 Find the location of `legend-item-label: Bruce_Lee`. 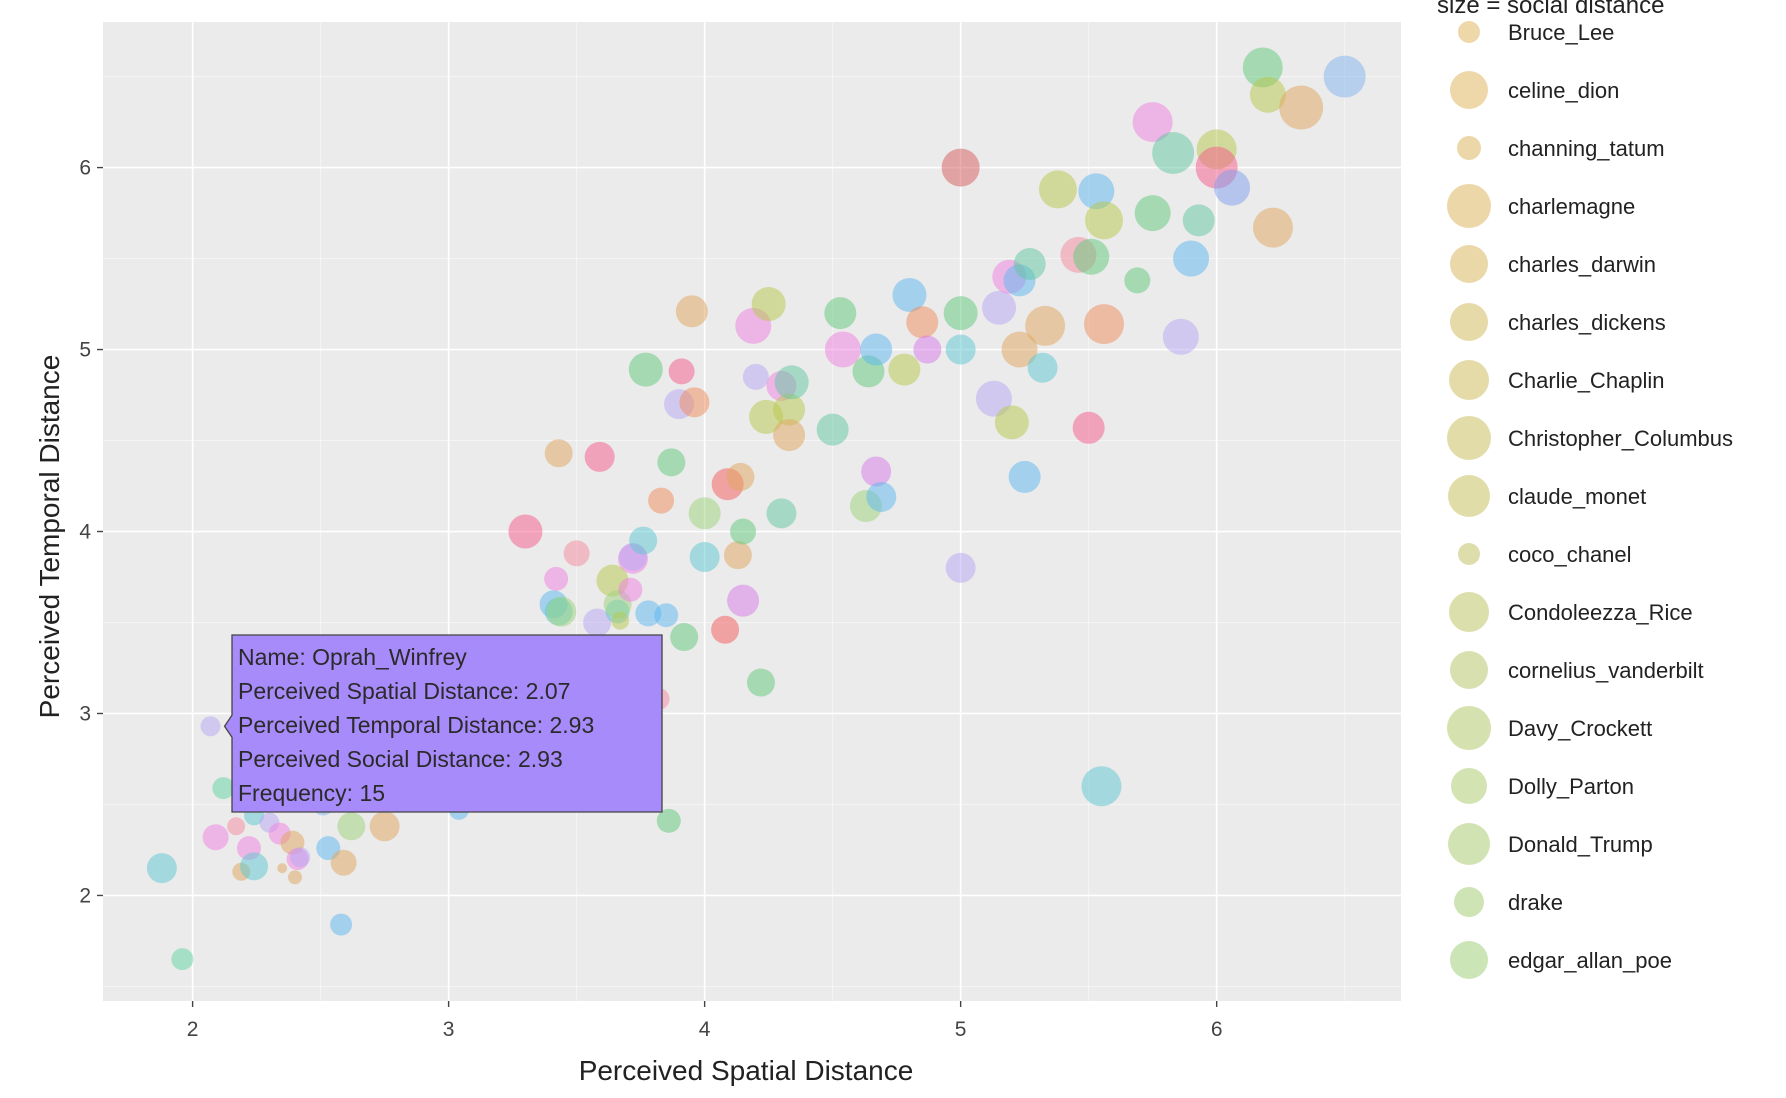

legend-item-label: Bruce_Lee is located at coordinates (1561, 32).